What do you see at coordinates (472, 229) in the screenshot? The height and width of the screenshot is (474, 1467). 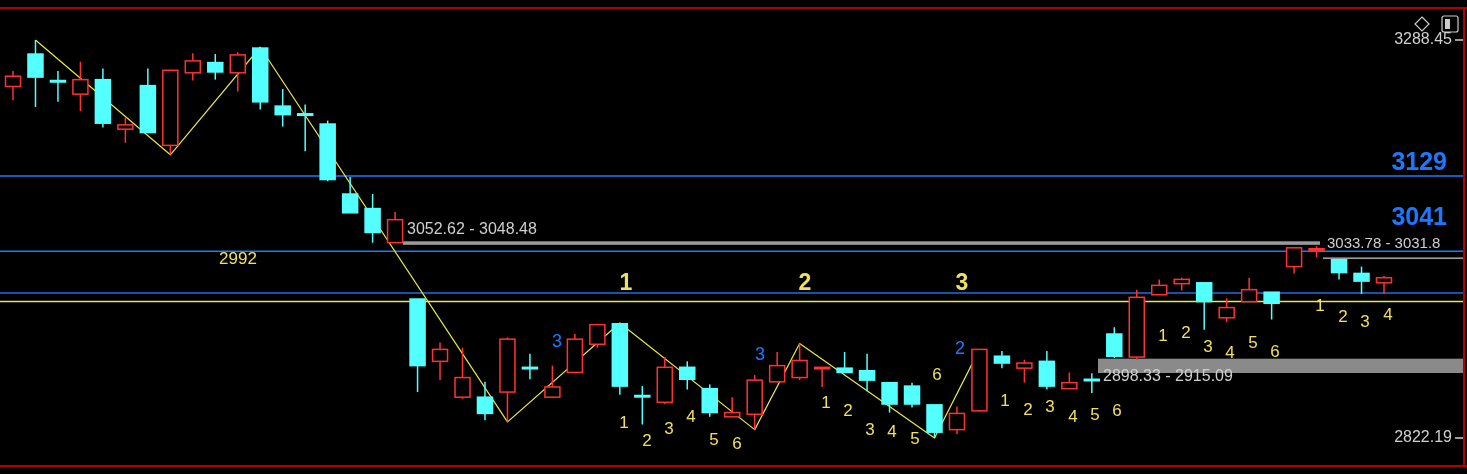 I see `band-label: 3052.62 - 3048.48` at bounding box center [472, 229].